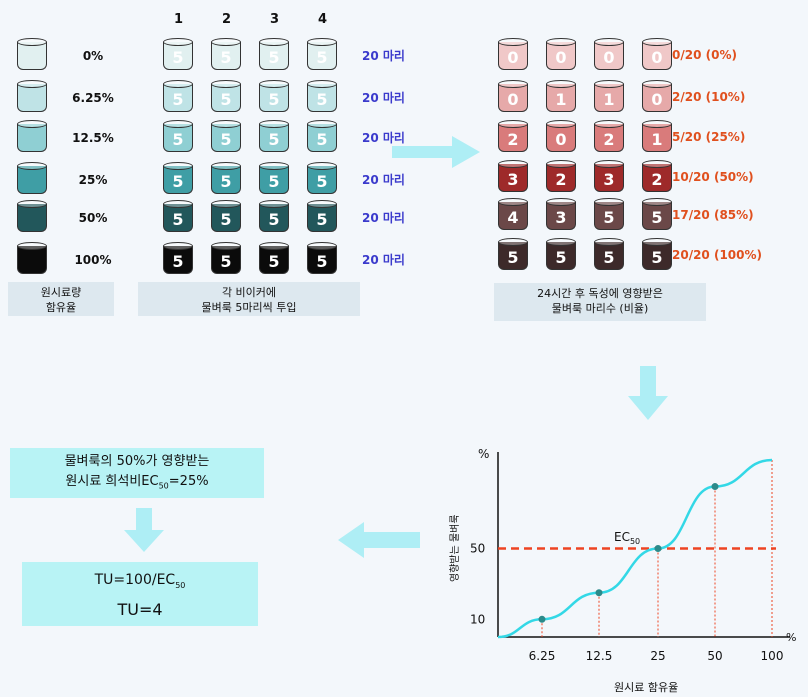  Describe the element at coordinates (179, 19) in the screenshot. I see `column-number: 1` at that location.